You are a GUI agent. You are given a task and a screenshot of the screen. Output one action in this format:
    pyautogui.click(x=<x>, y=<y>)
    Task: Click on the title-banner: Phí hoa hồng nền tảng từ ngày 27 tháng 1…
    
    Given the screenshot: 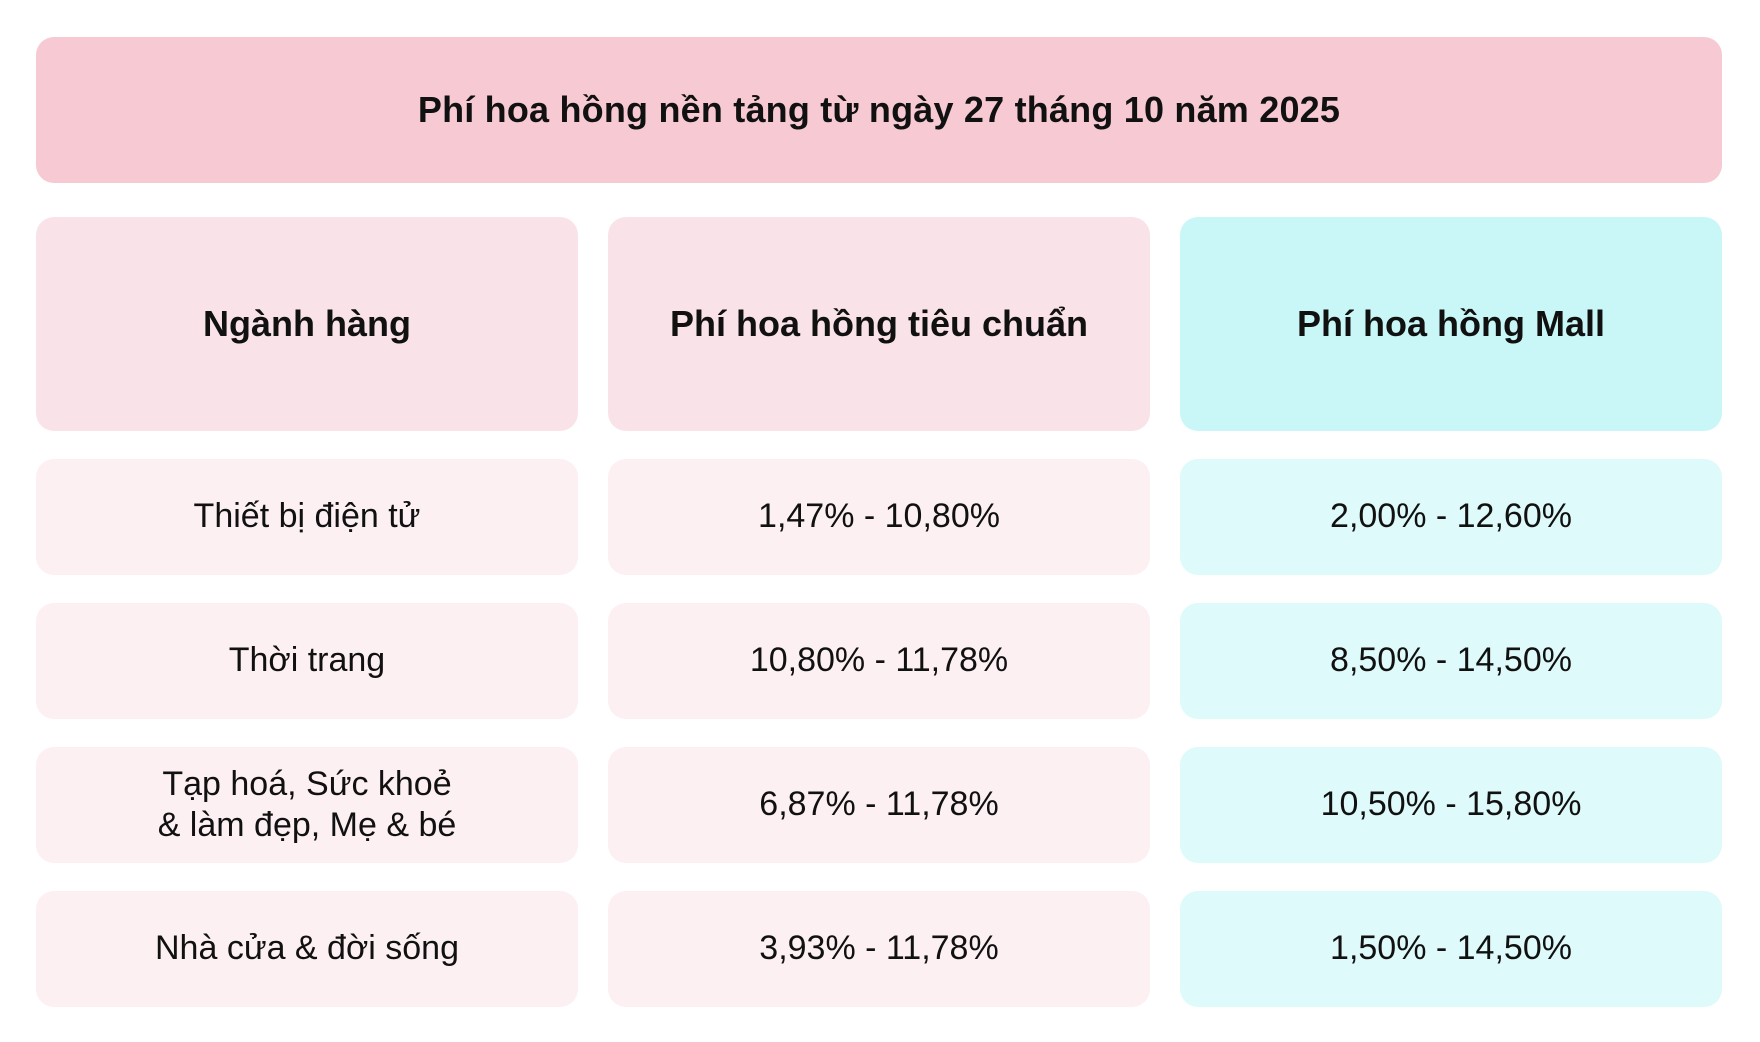 What is the action you would take?
    pyautogui.click(x=879, y=110)
    